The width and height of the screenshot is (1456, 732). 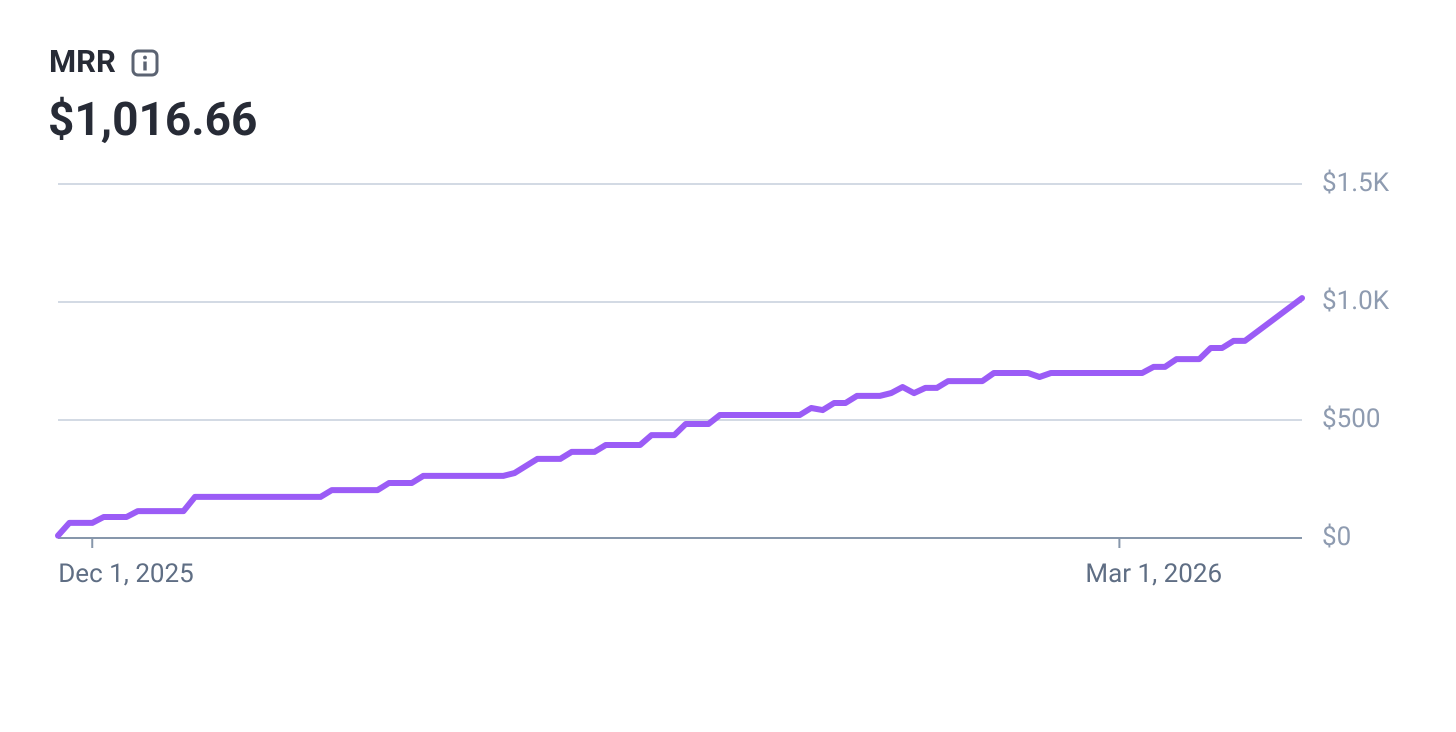 What do you see at coordinates (82, 61) in the screenshot?
I see `metric-title: MRR` at bounding box center [82, 61].